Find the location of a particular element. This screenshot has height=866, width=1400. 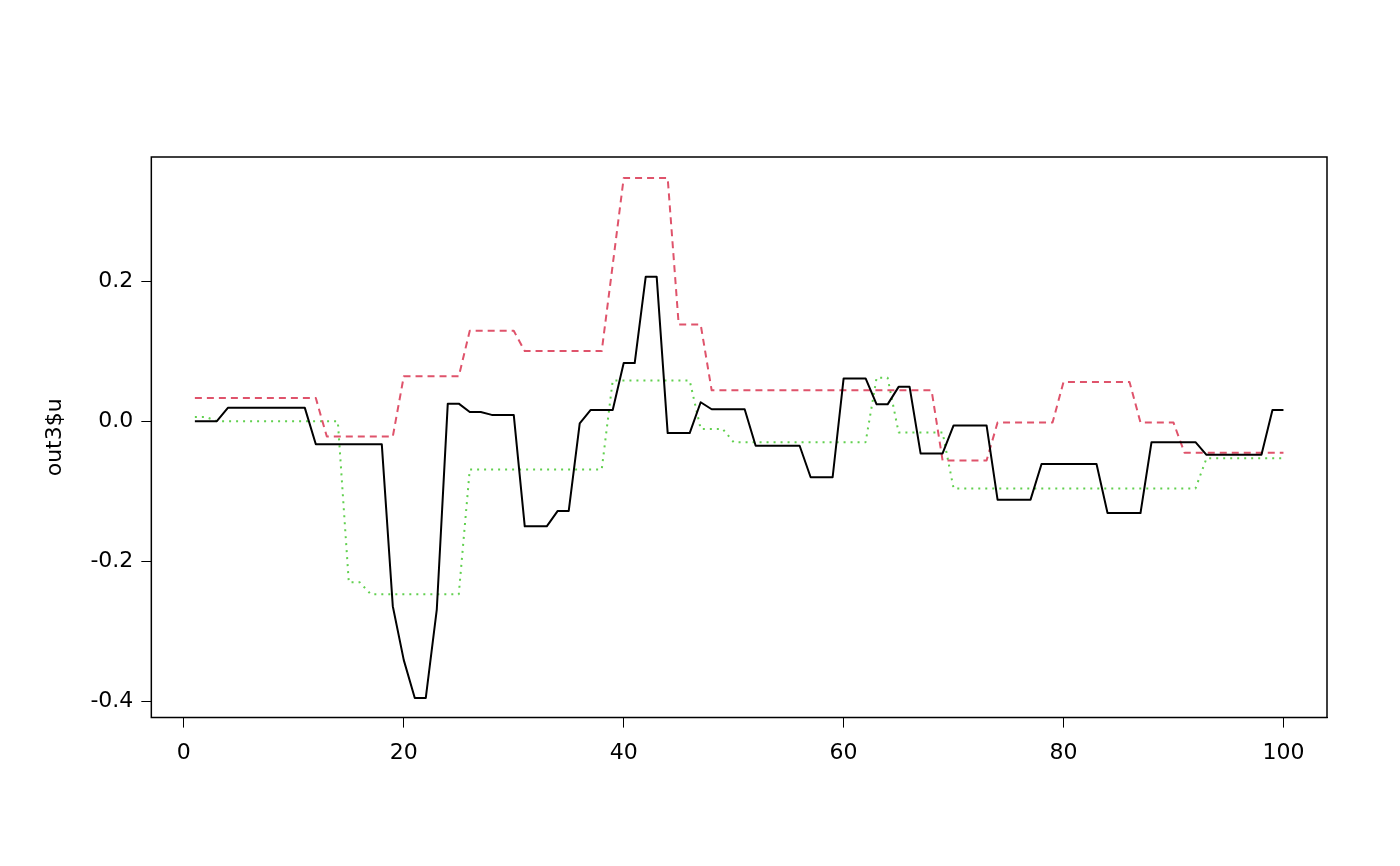

y-tick-label: -0.2 is located at coordinates (112, 560).